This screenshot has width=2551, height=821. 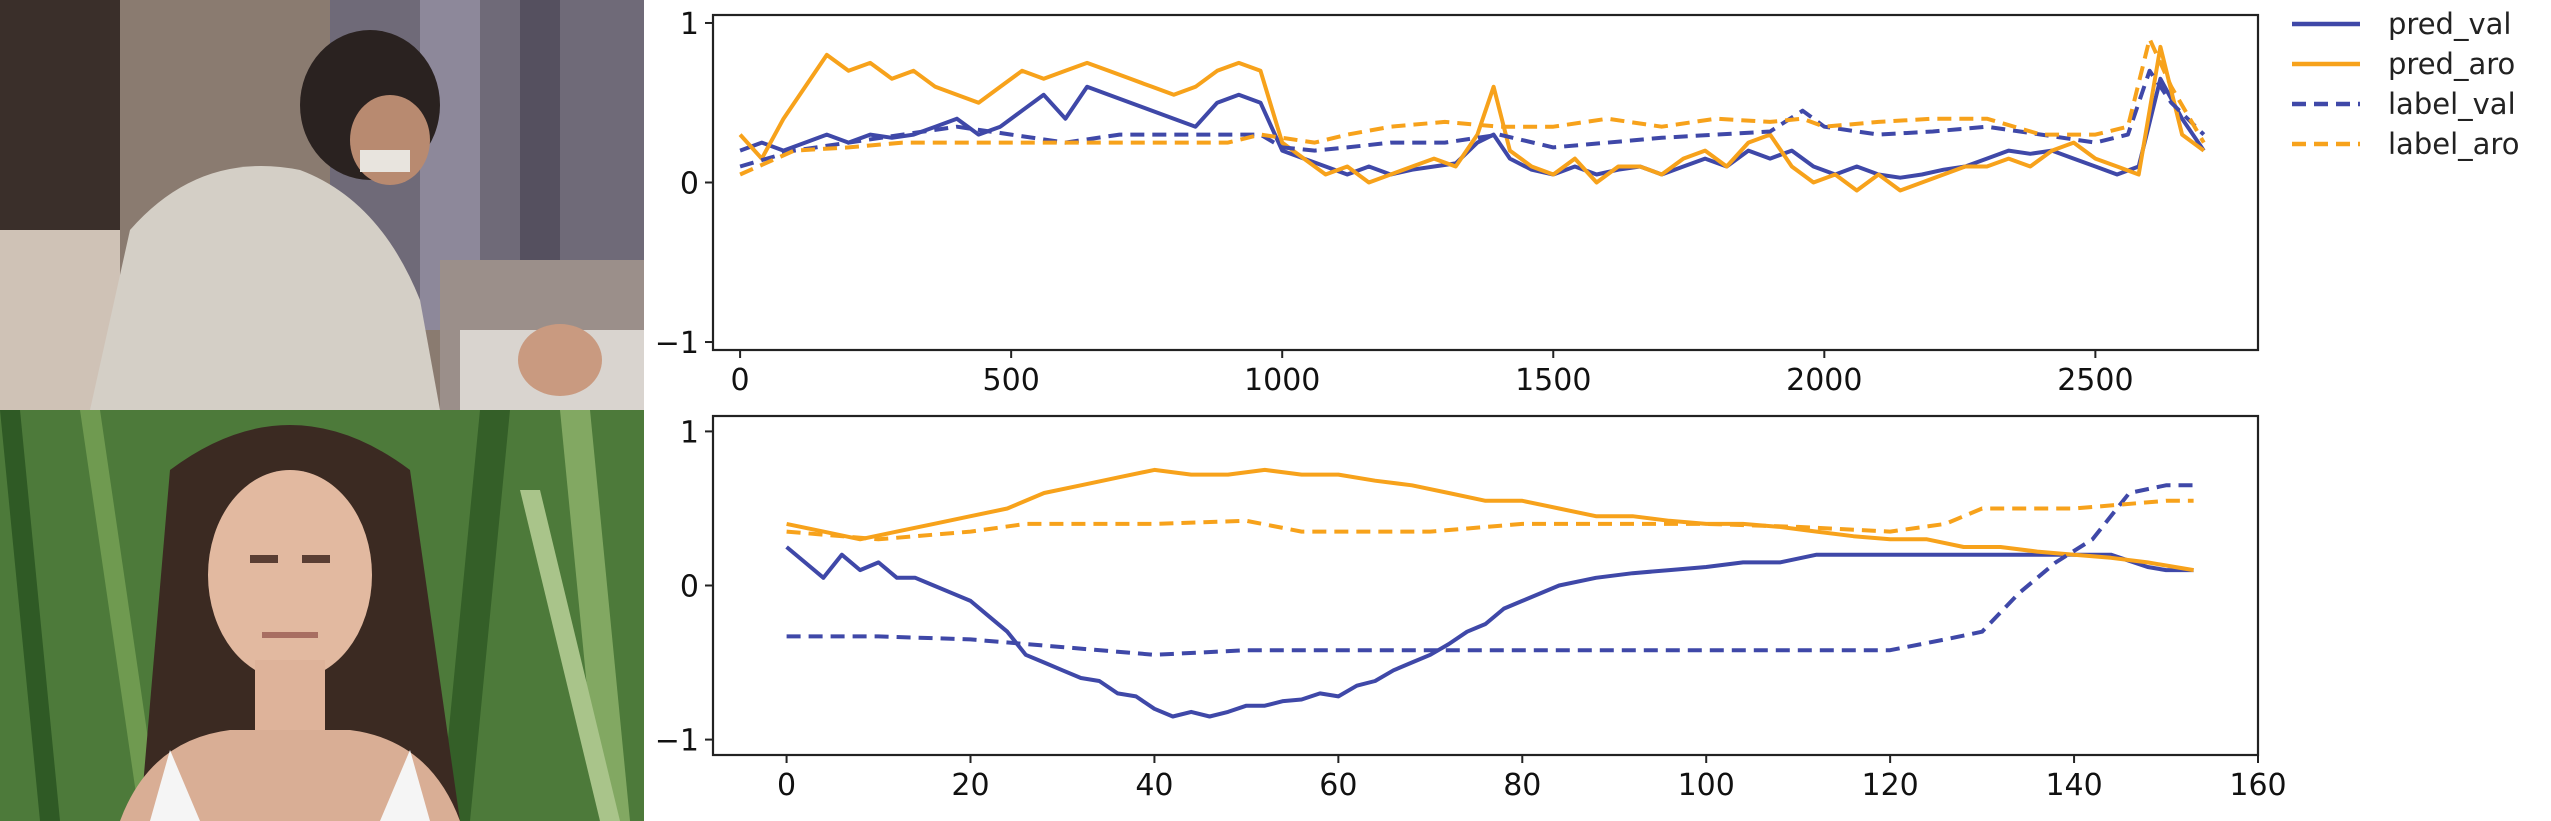 I want to click on legend: pred_val pred_aro label_val label_aro, so click(x=2405, y=84).